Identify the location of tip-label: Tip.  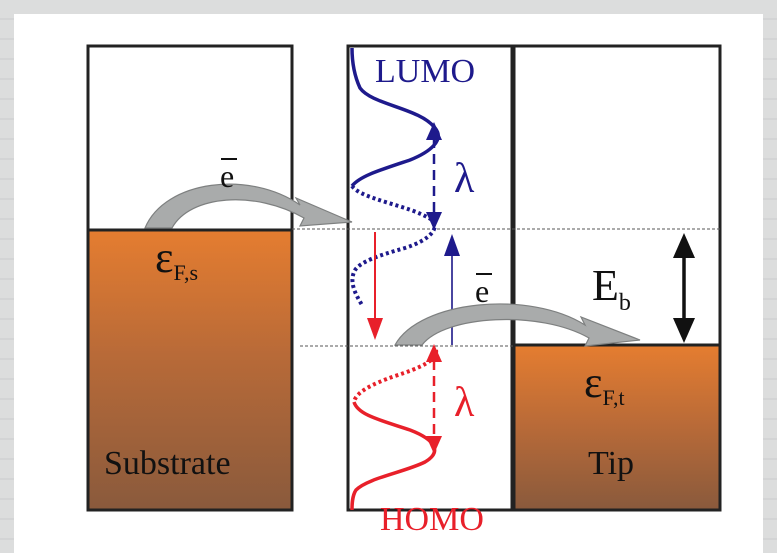
(611, 463).